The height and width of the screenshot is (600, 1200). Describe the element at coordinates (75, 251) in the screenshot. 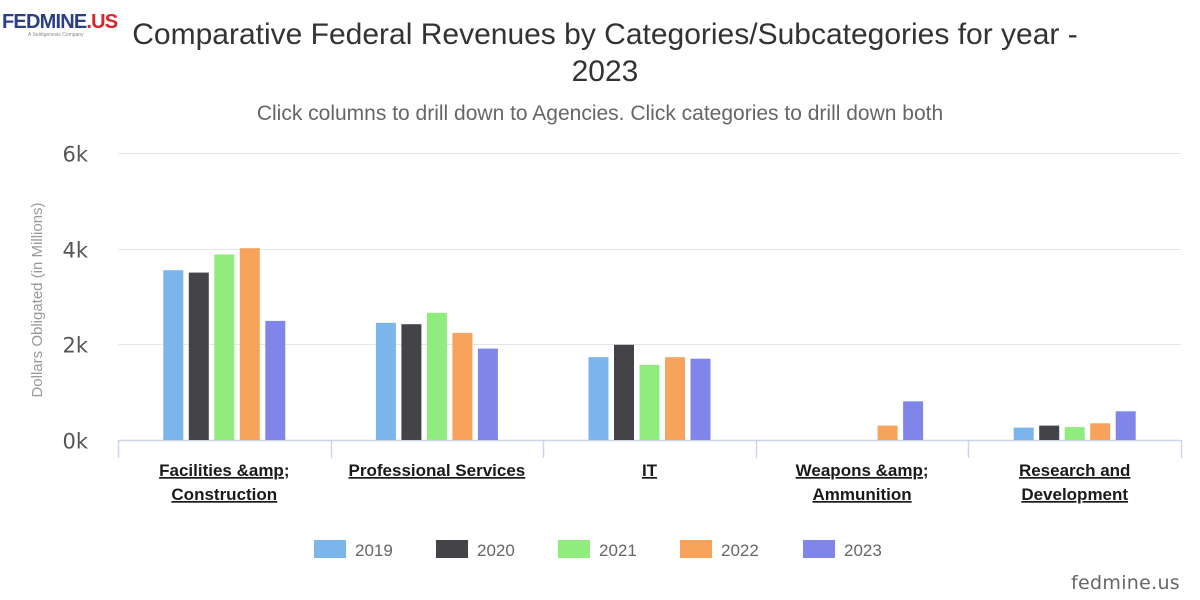

I see `y-tick-label: 4k` at that location.